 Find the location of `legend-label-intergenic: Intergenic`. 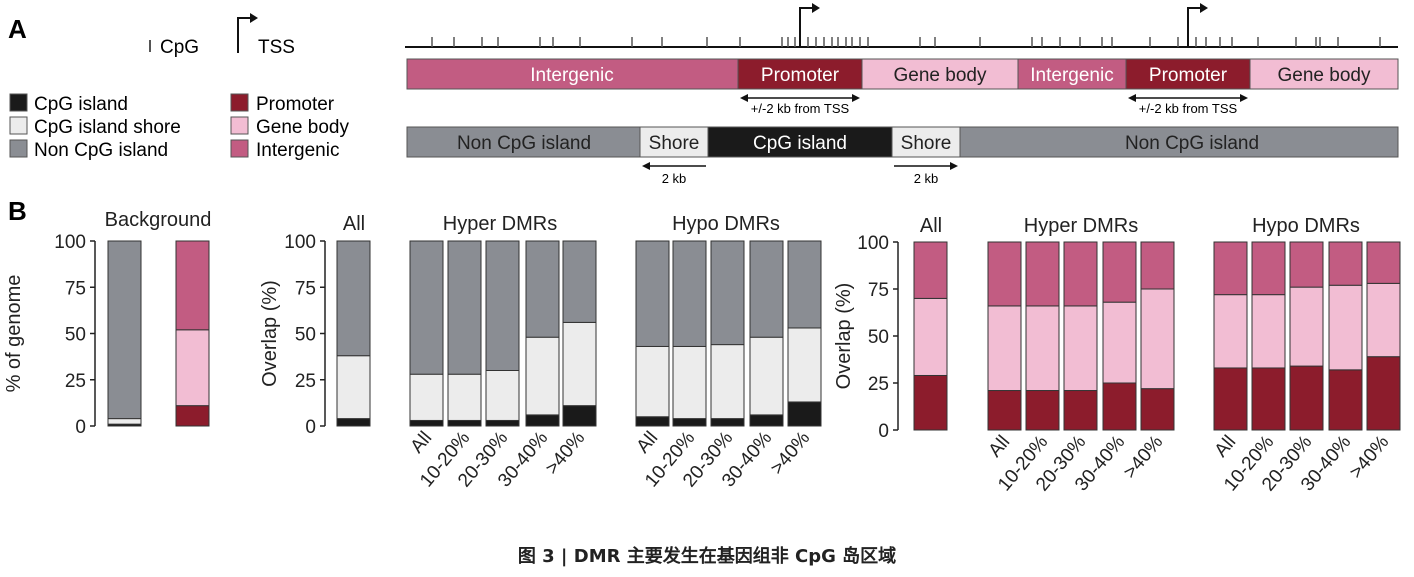

legend-label-intergenic: Intergenic is located at coordinates (297, 150).